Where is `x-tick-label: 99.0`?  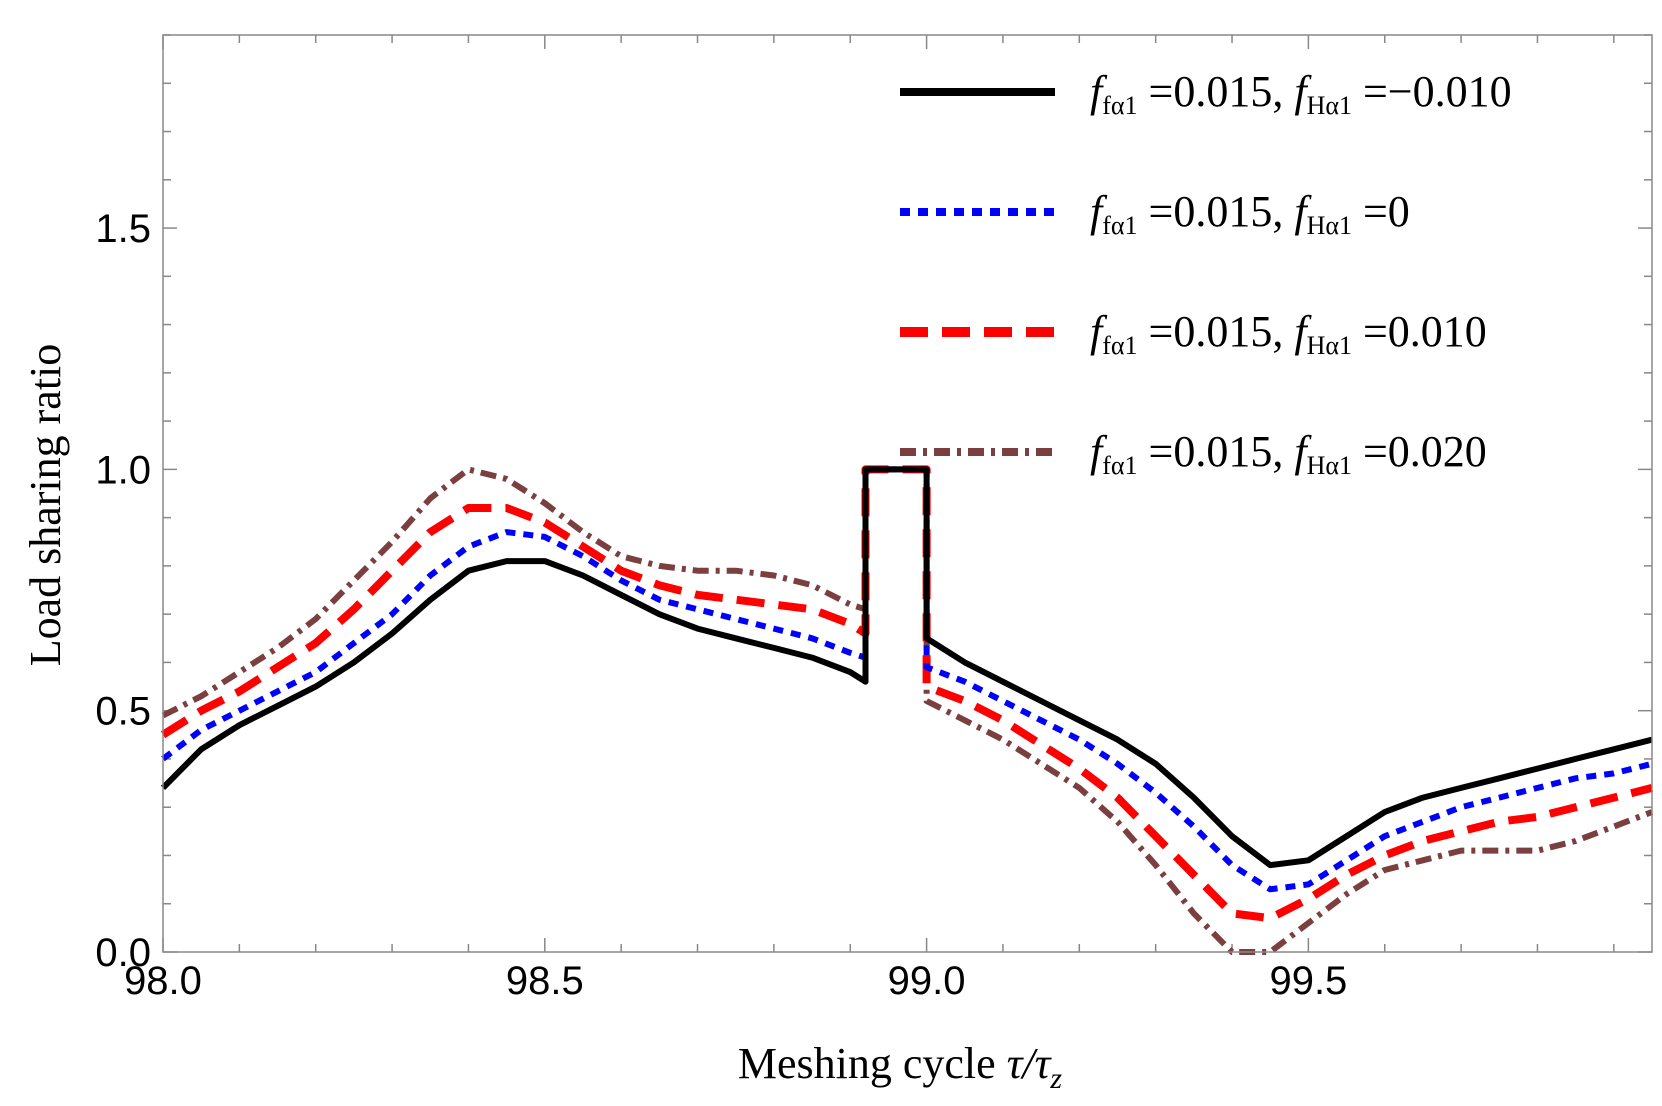 x-tick-label: 99.0 is located at coordinates (927, 981).